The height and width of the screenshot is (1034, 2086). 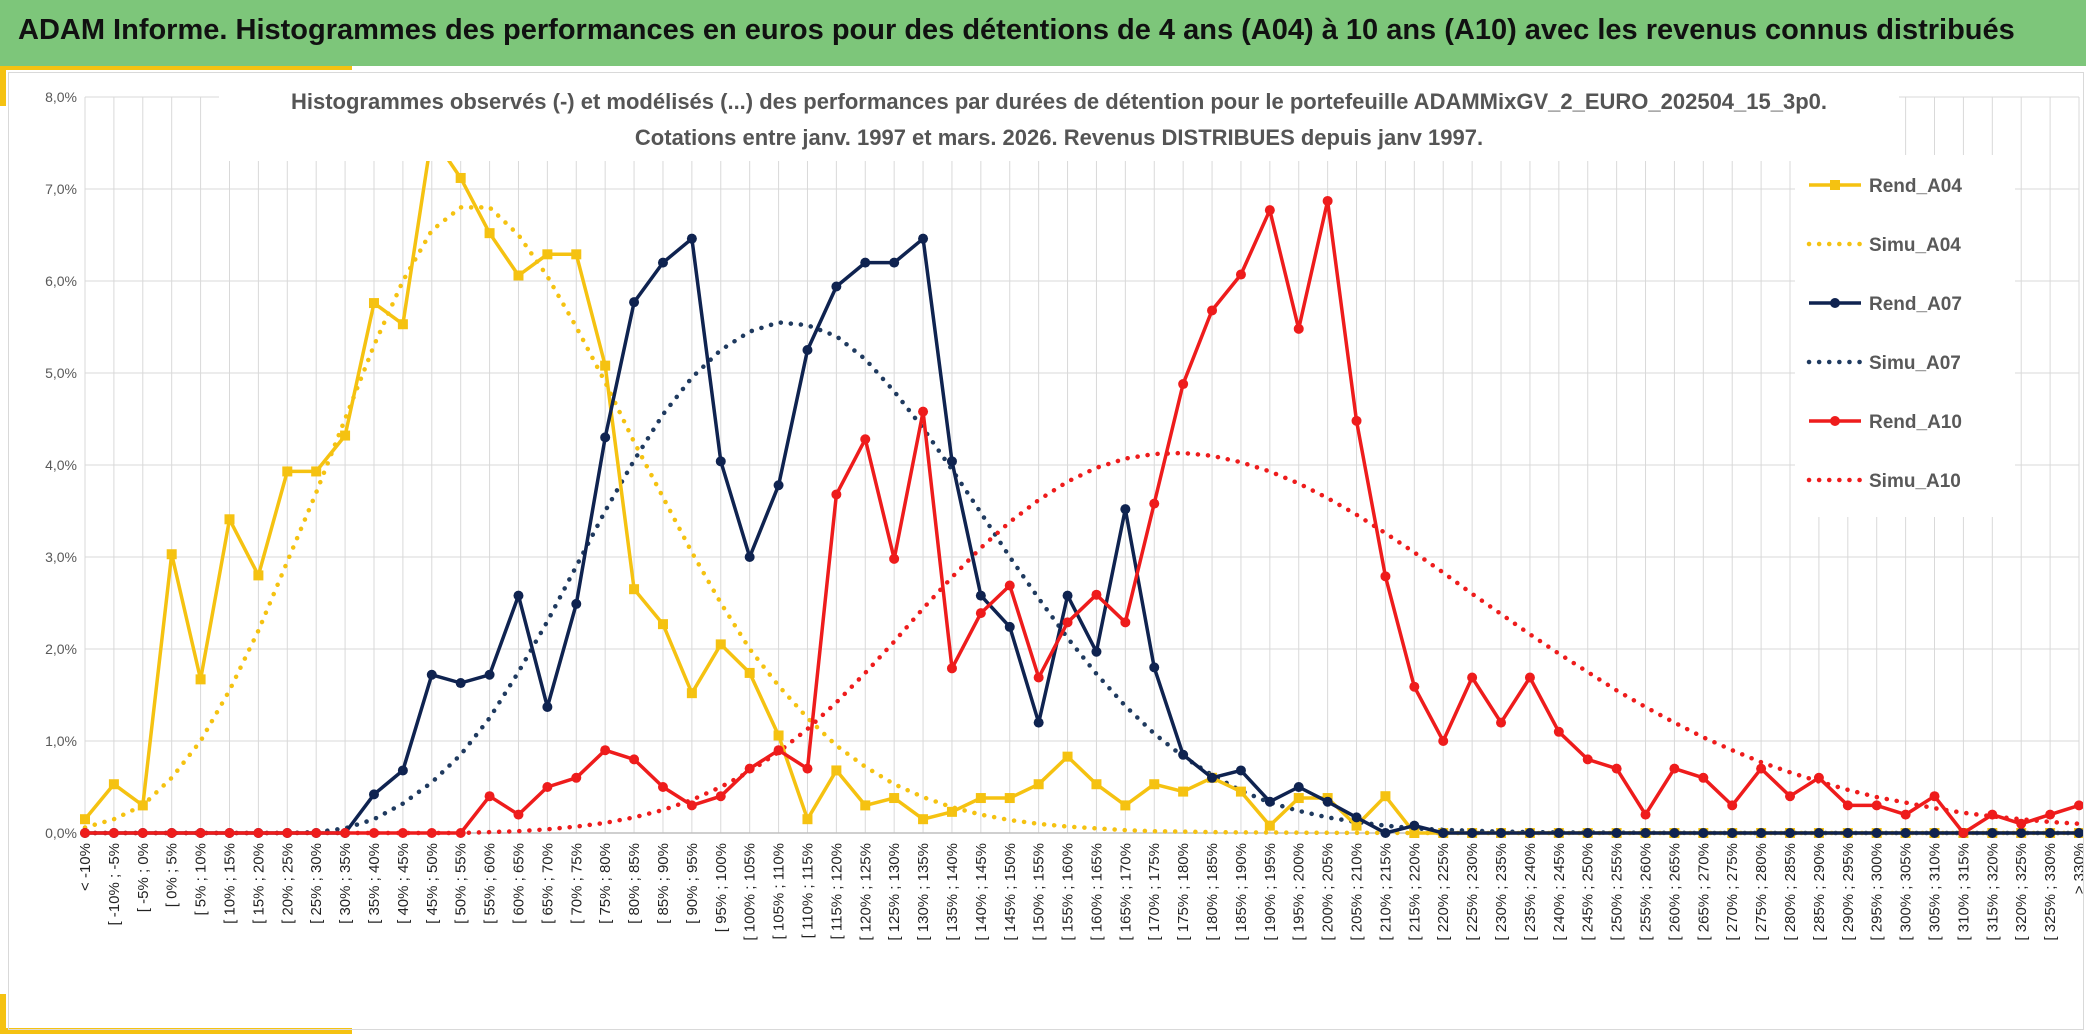 What do you see at coordinates (1761, 892) in the screenshot?
I see `x-tick-label: [ 275% ; 280%` at bounding box center [1761, 892].